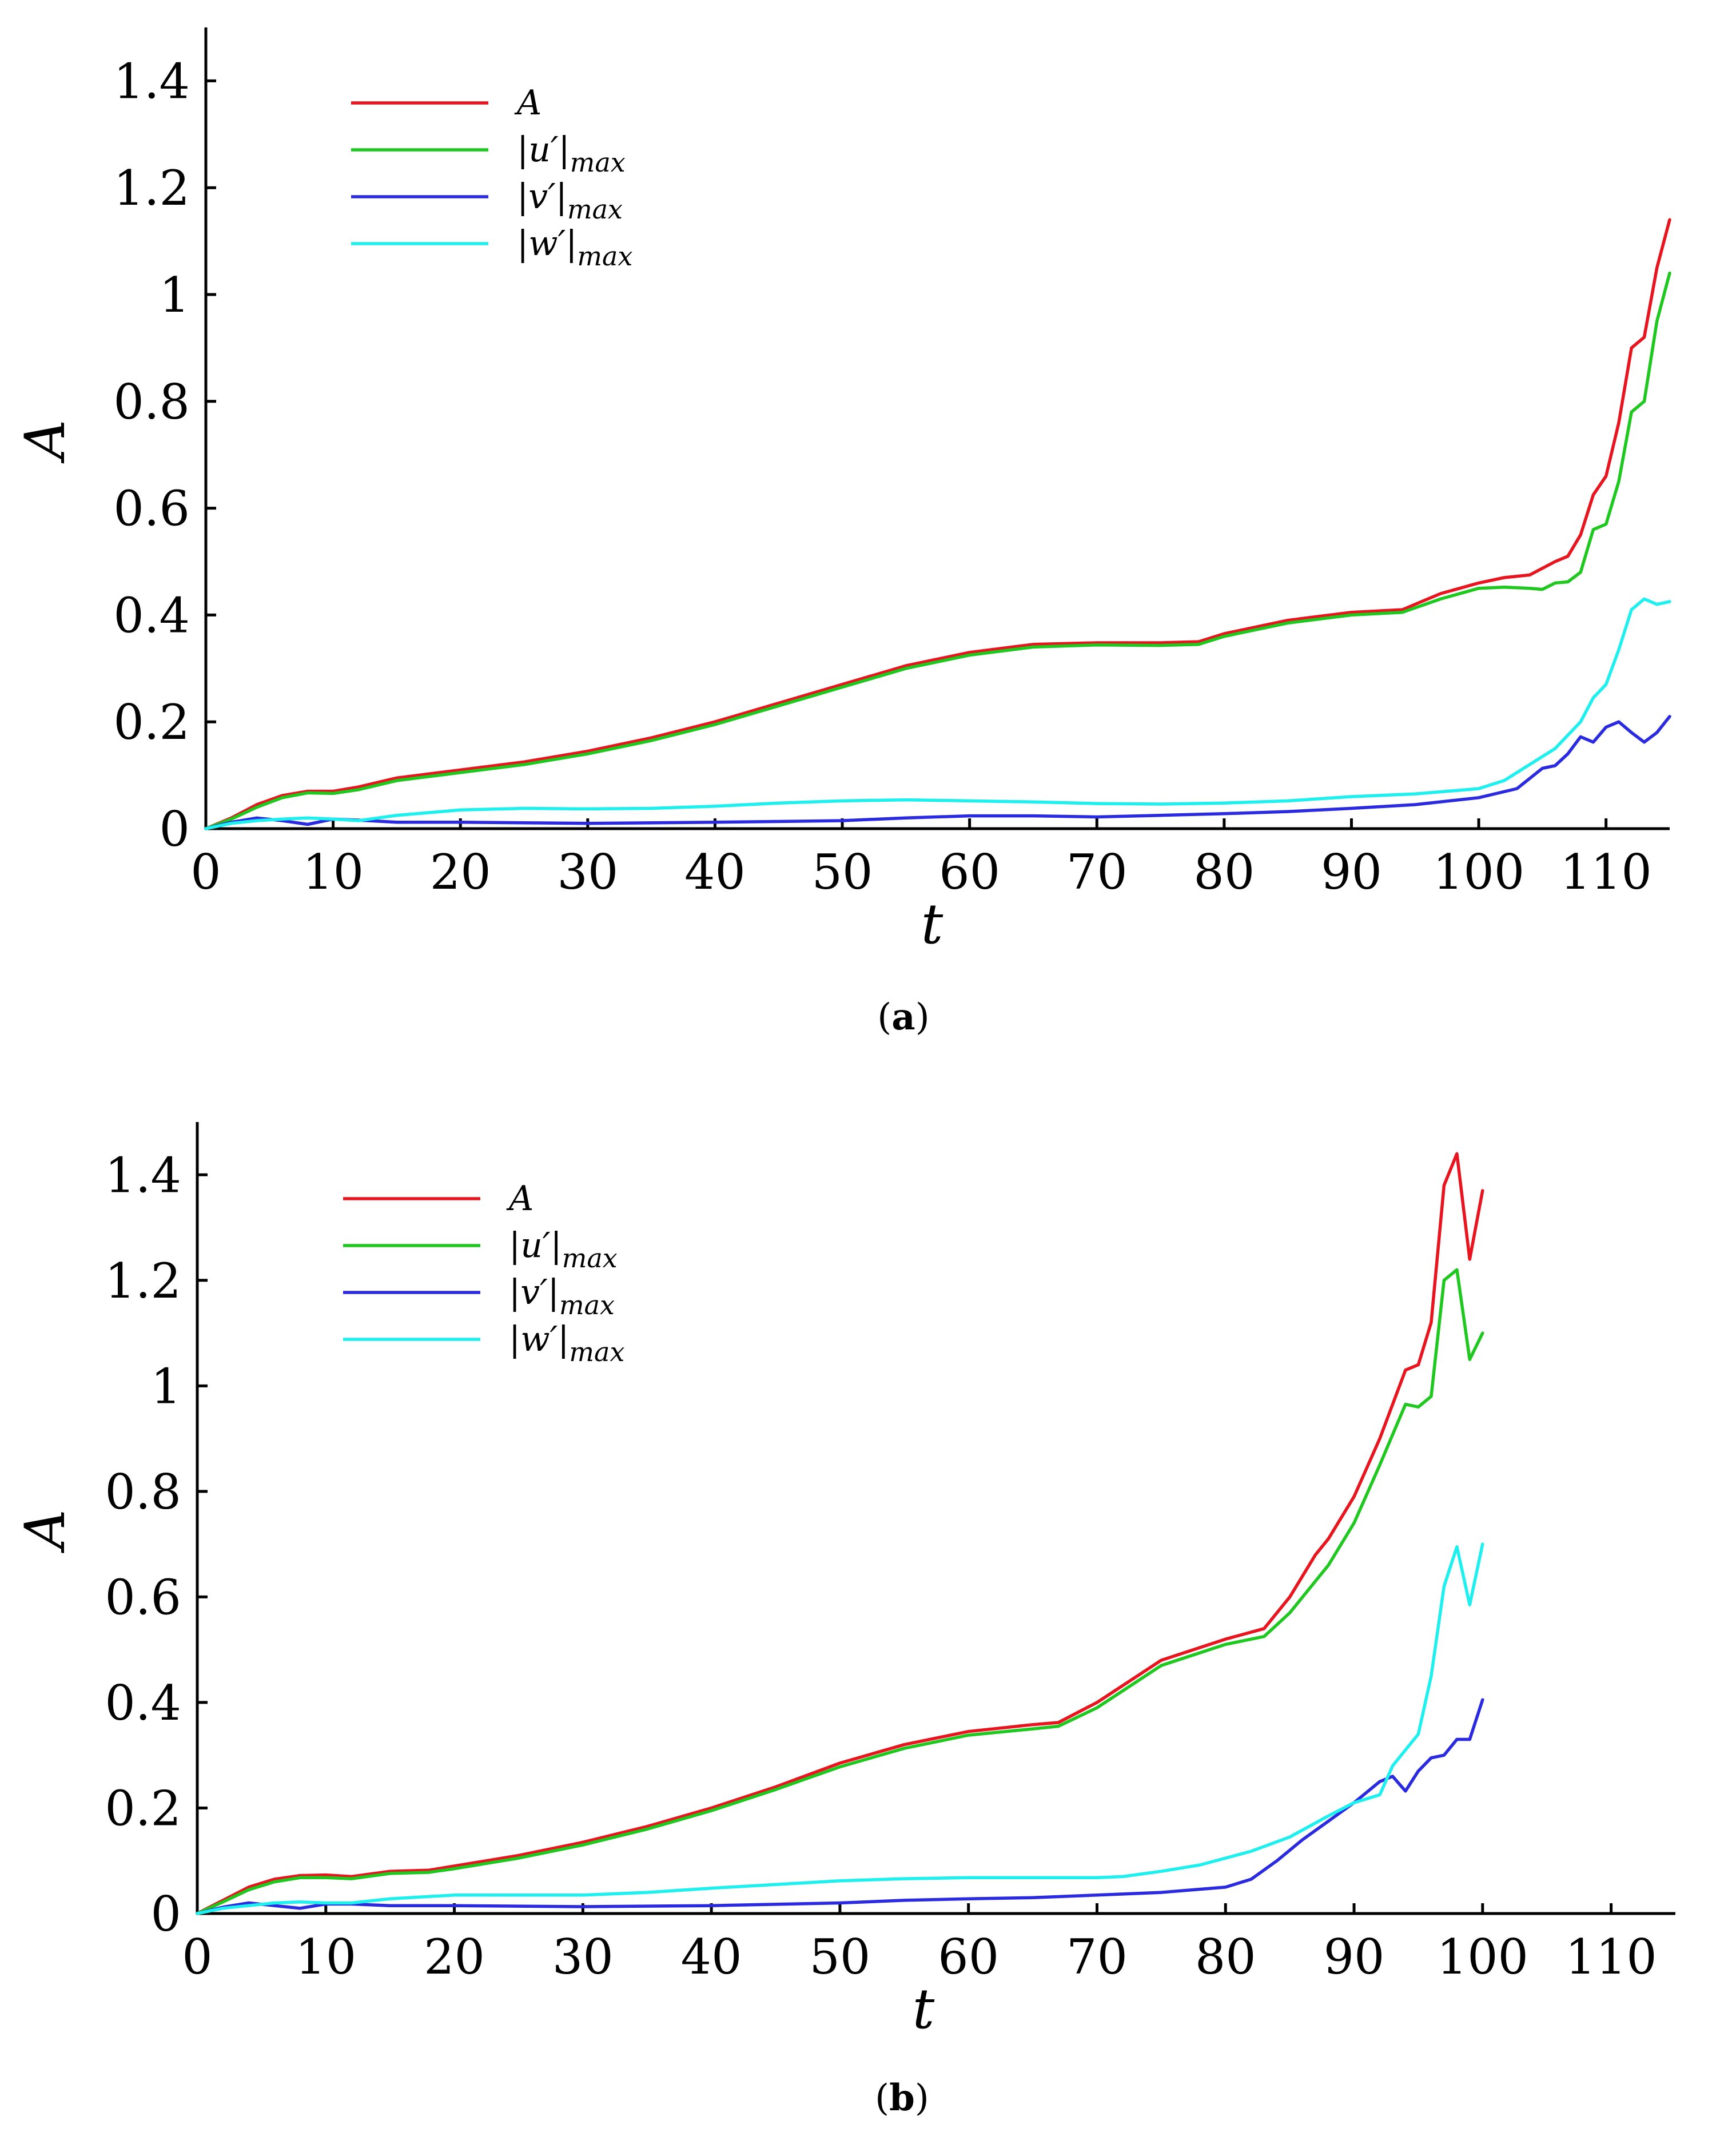 The height and width of the screenshot is (2152, 1736). Describe the element at coordinates (902, 2098) in the screenshot. I see `panel-caption: (b)` at that location.